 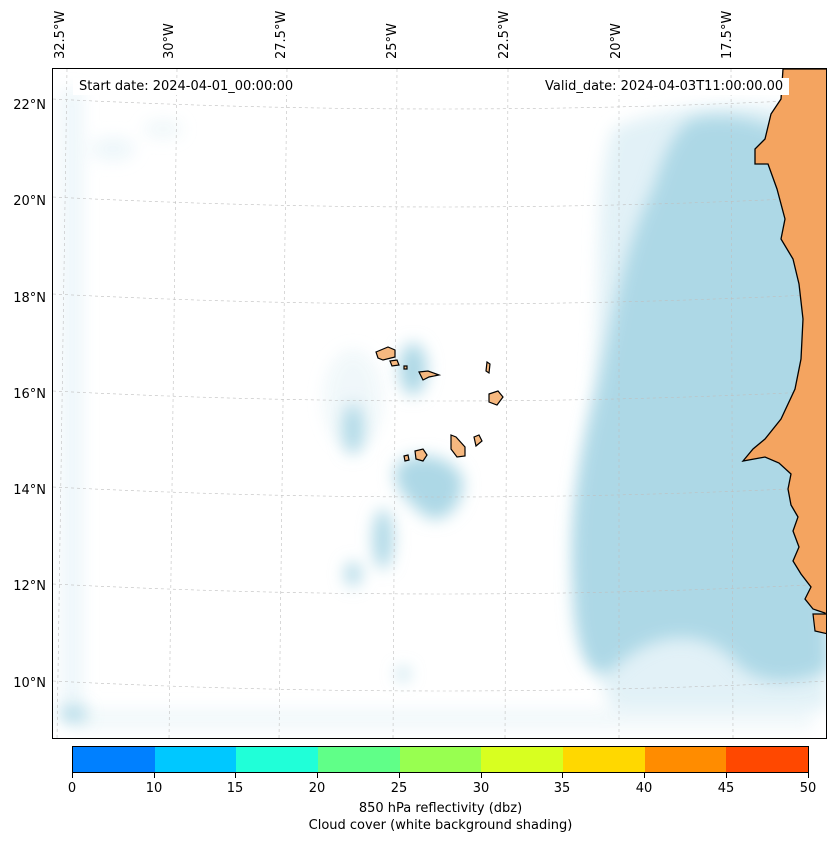 What do you see at coordinates (644, 788) in the screenshot?
I see `colorbar-tick-label: 40` at bounding box center [644, 788].